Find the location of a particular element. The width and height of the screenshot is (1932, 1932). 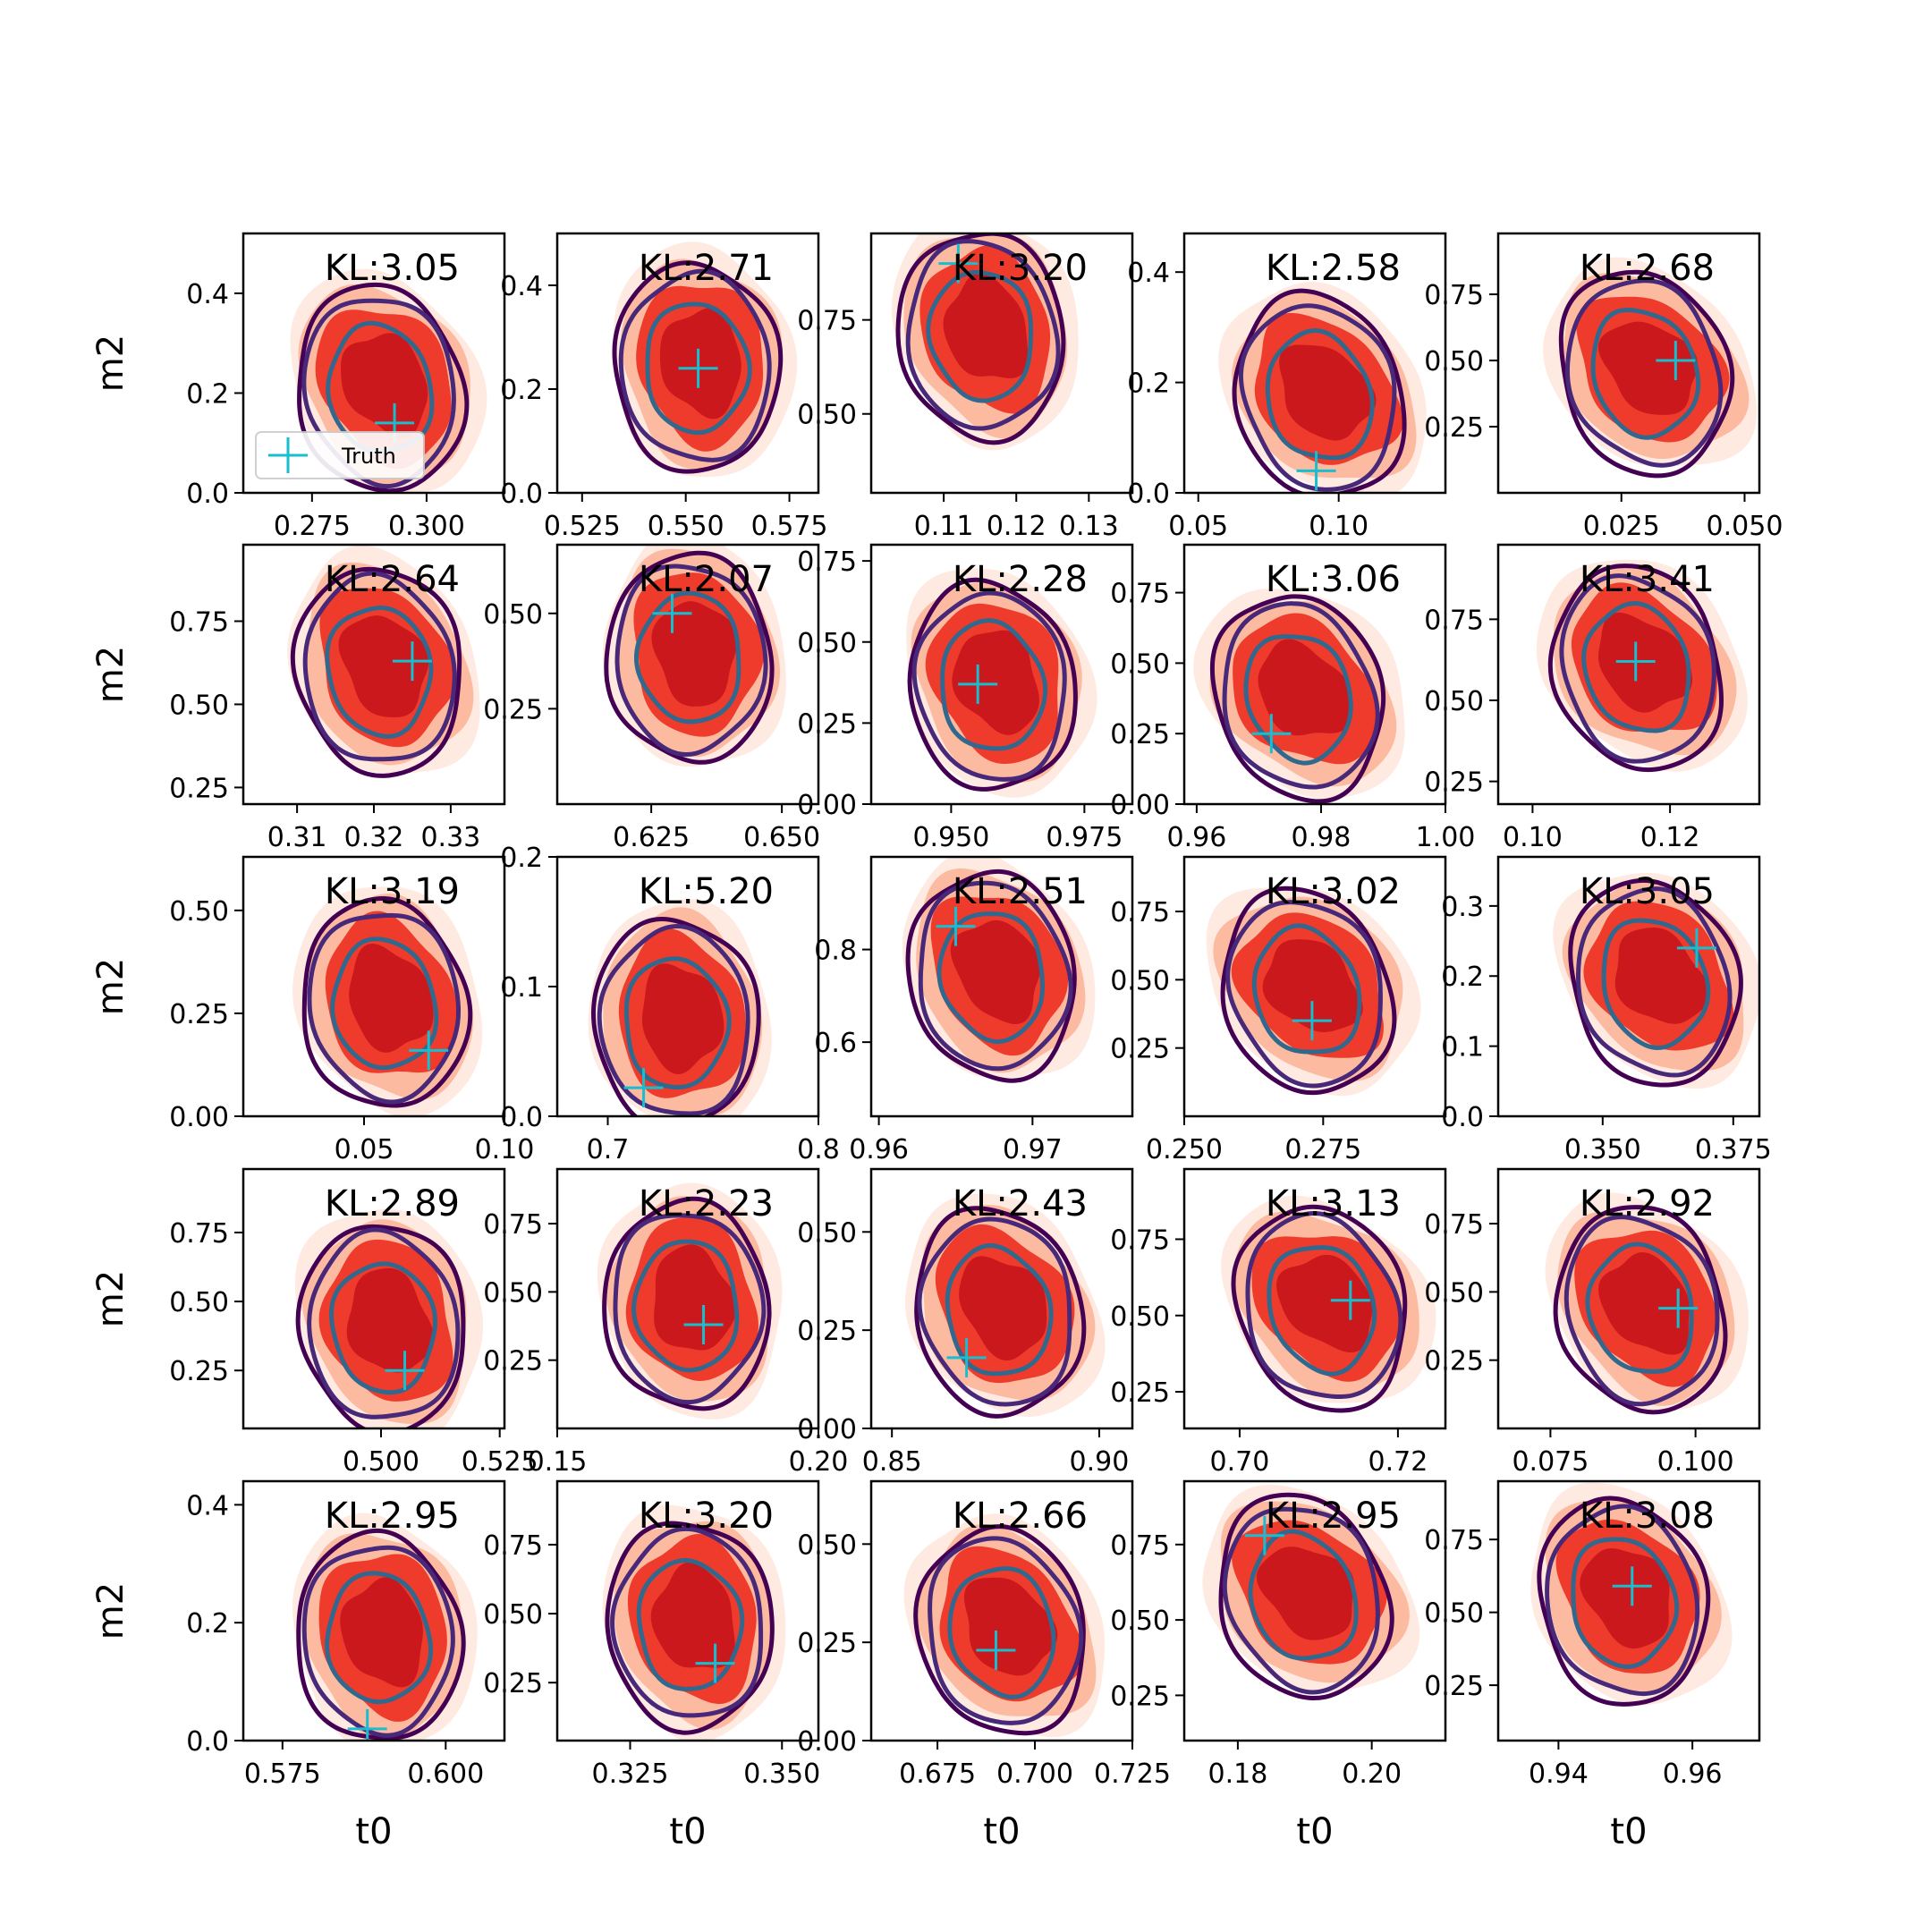

y-tick-label: 0.4 is located at coordinates (521, 286).